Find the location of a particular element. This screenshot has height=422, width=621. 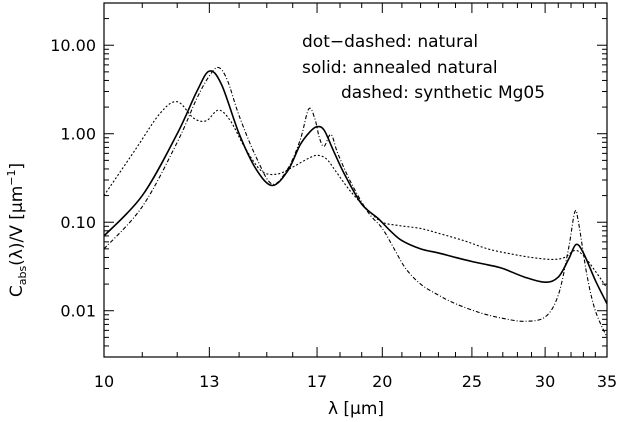

x-tick-label: 10 is located at coordinates (104, 381).